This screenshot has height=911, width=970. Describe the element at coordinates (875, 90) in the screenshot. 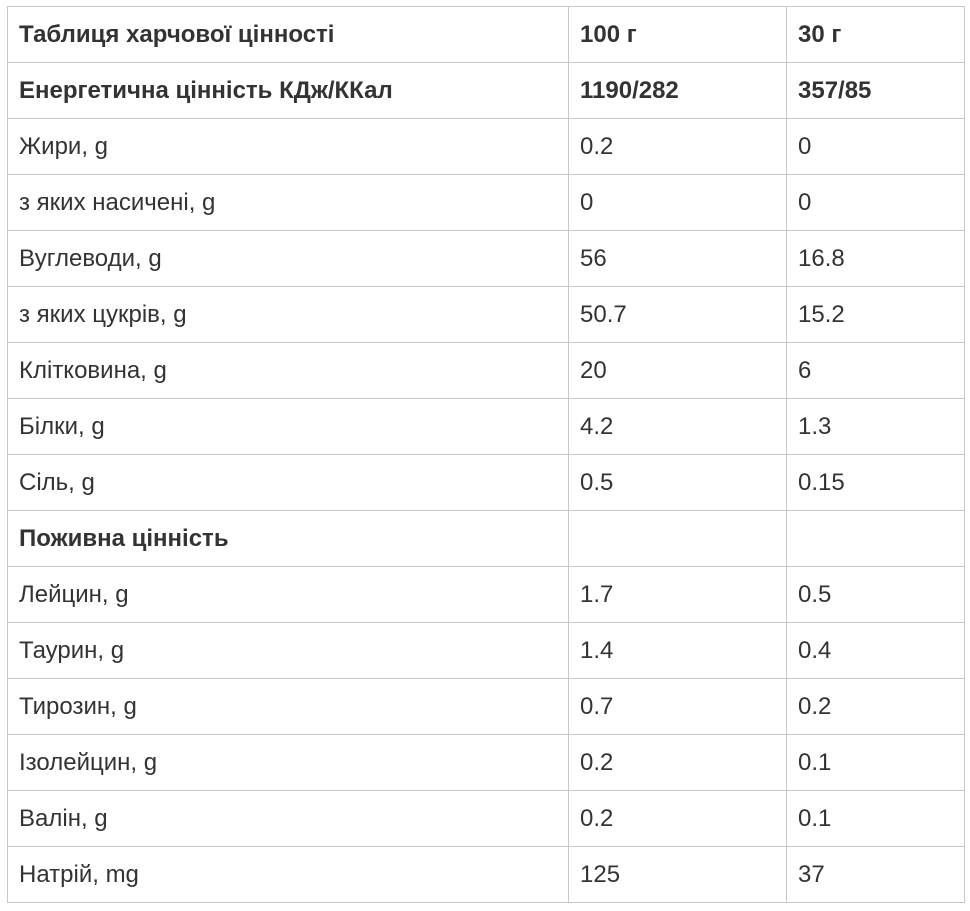

I see `row-30g-cell: 357/85` at that location.